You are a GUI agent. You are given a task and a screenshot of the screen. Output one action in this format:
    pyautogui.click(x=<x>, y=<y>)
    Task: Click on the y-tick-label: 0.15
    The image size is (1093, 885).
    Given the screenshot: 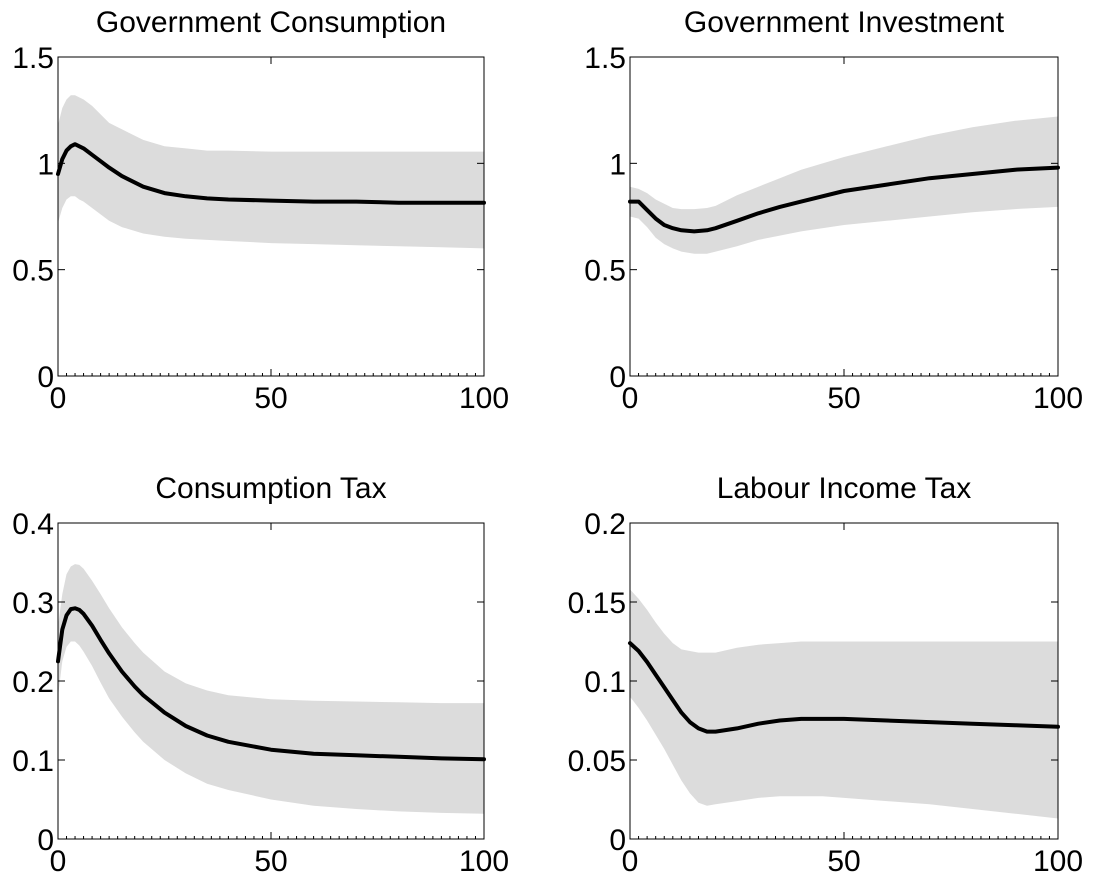 What is the action you would take?
    pyautogui.click(x=597, y=603)
    